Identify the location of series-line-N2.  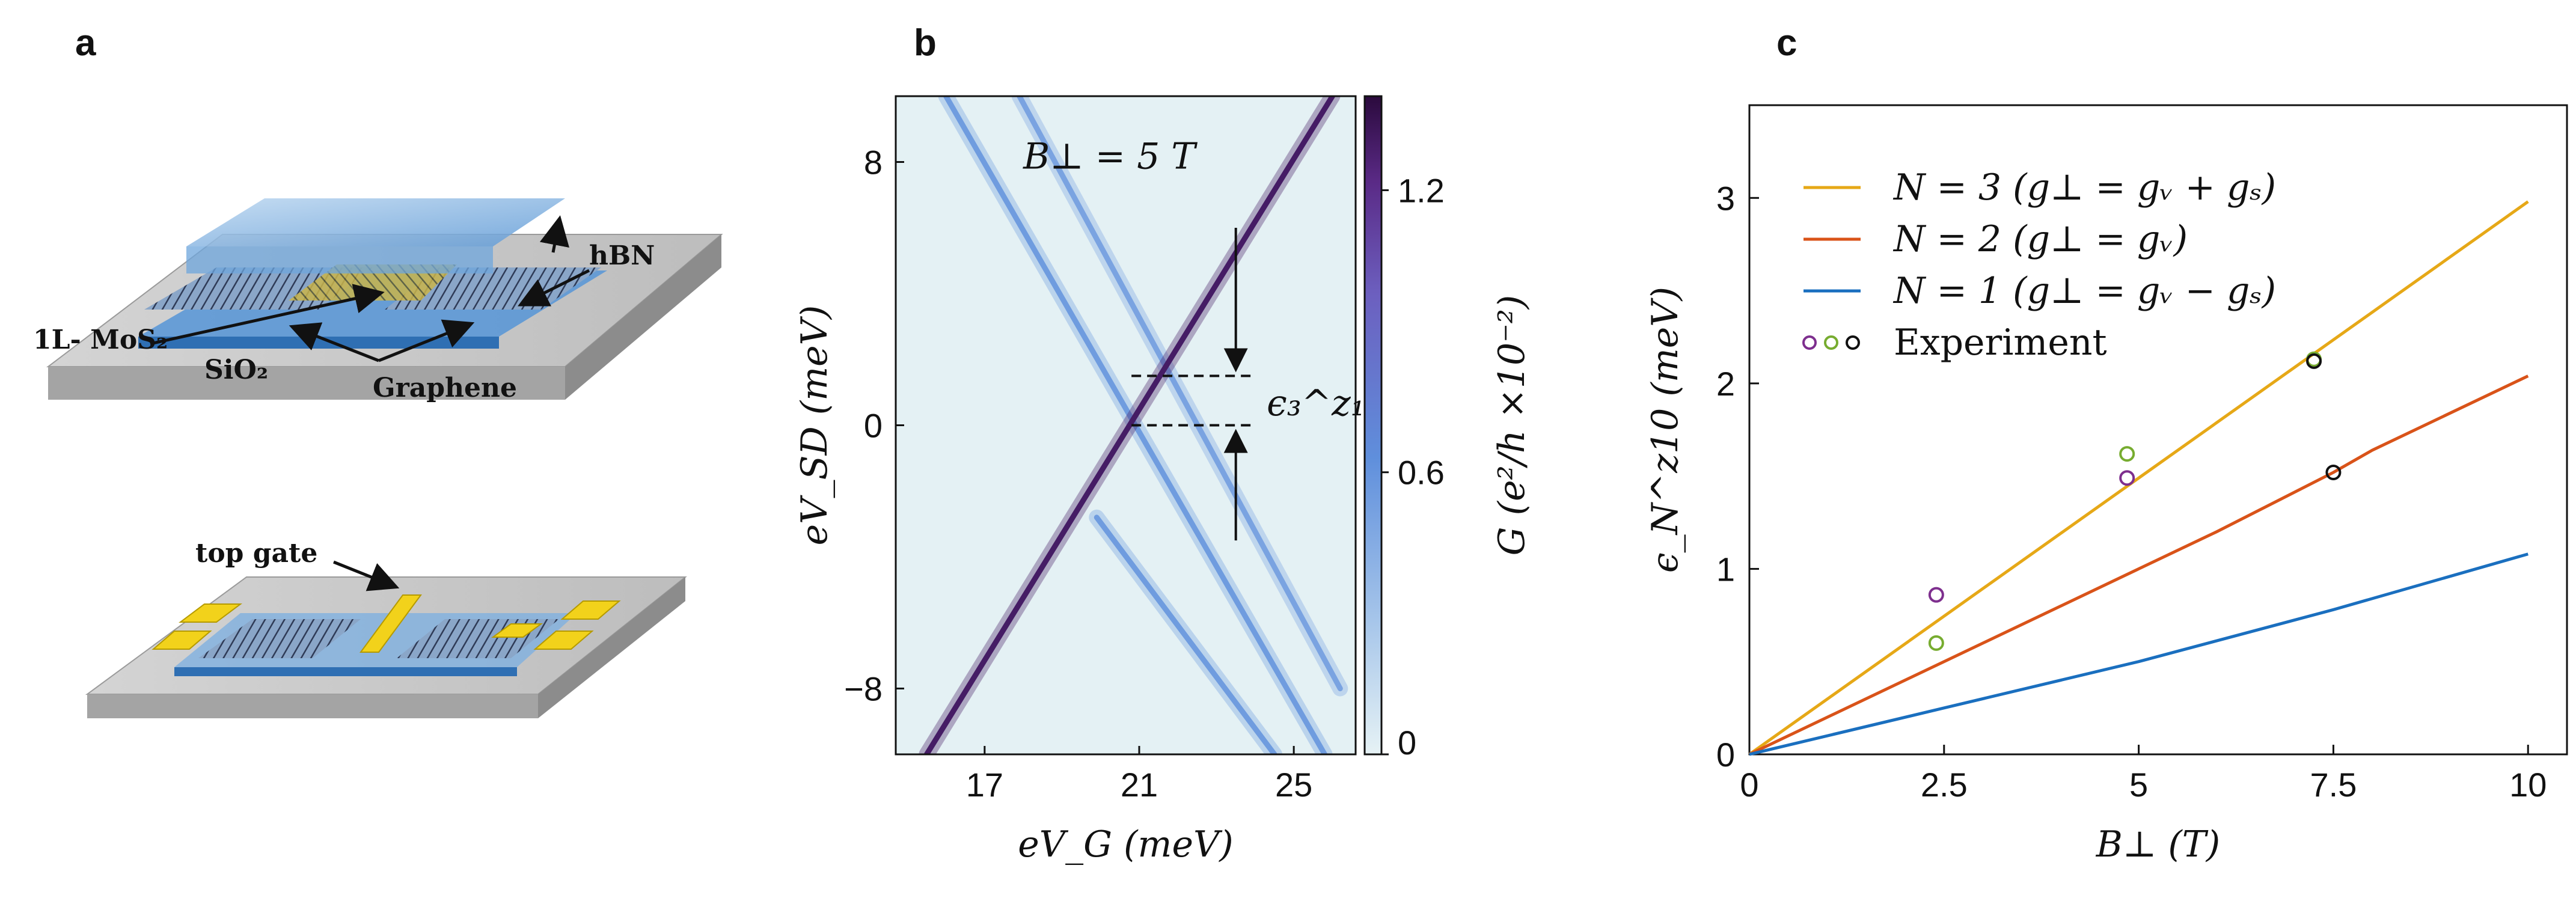
(2138, 565).